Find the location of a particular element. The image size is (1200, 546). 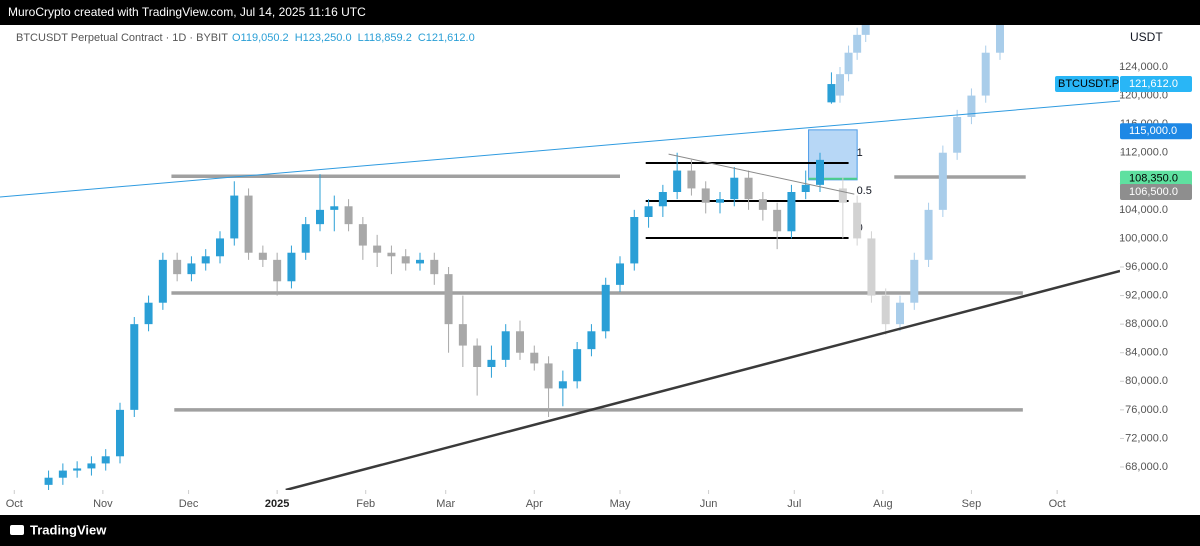

price-badge-label: 115,000.0 is located at coordinates (1153, 131).